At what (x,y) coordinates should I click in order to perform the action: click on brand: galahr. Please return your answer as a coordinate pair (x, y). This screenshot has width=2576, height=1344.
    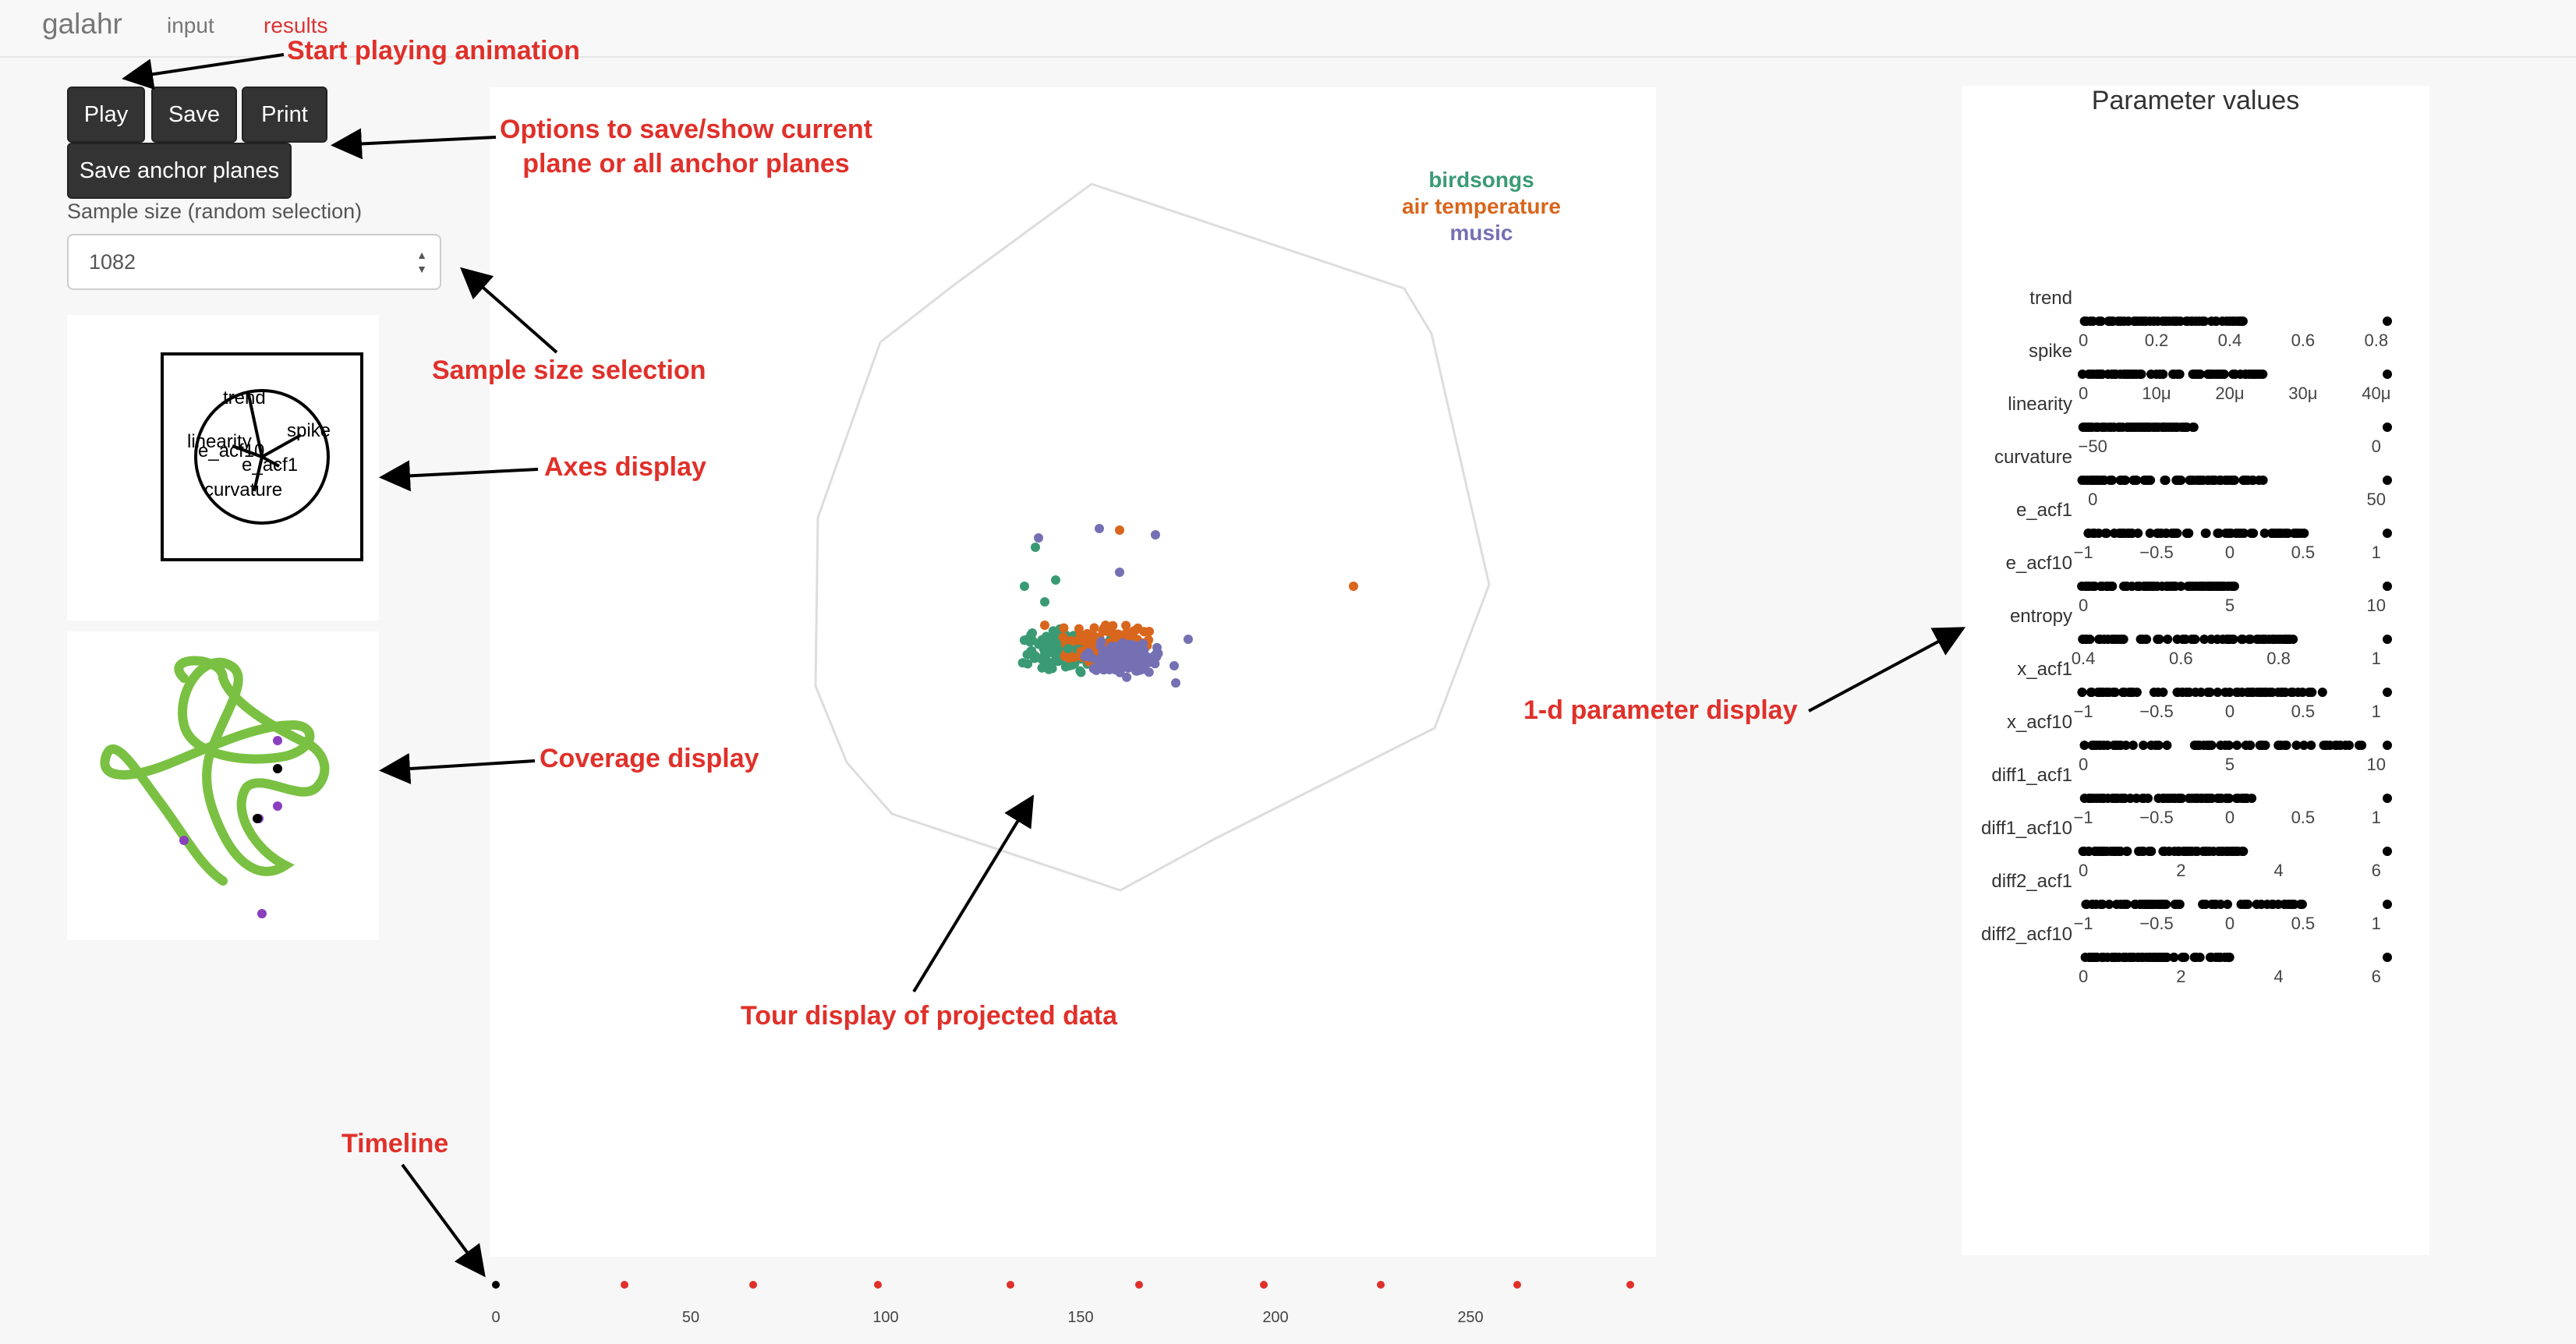
    Looking at the image, I should click on (82, 24).